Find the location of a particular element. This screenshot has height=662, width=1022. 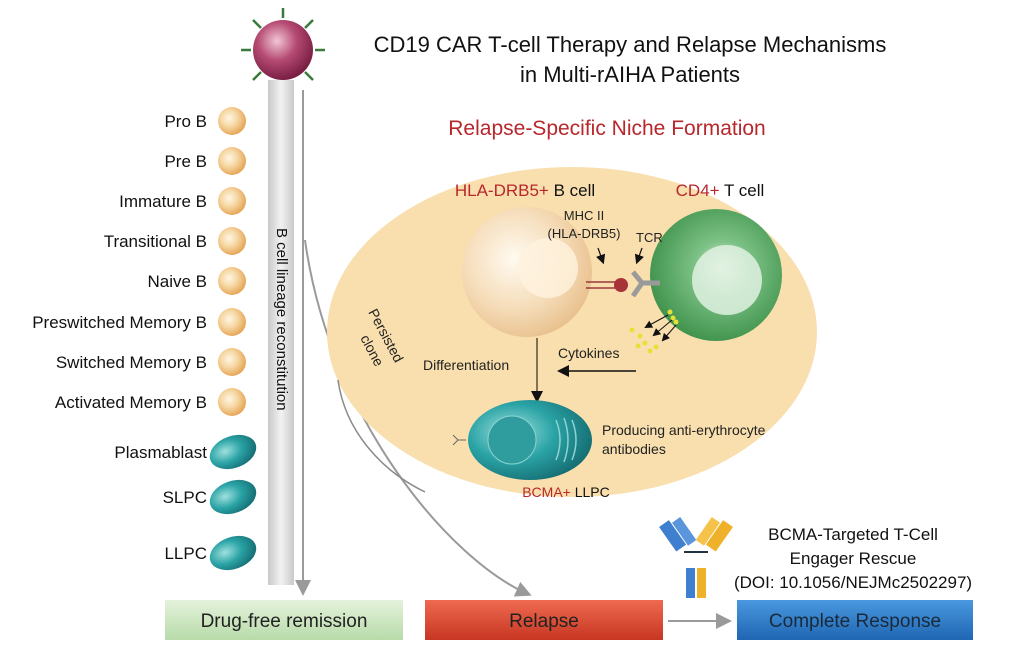

remission-label: Drug-free remission is located at coordinates (284, 621).